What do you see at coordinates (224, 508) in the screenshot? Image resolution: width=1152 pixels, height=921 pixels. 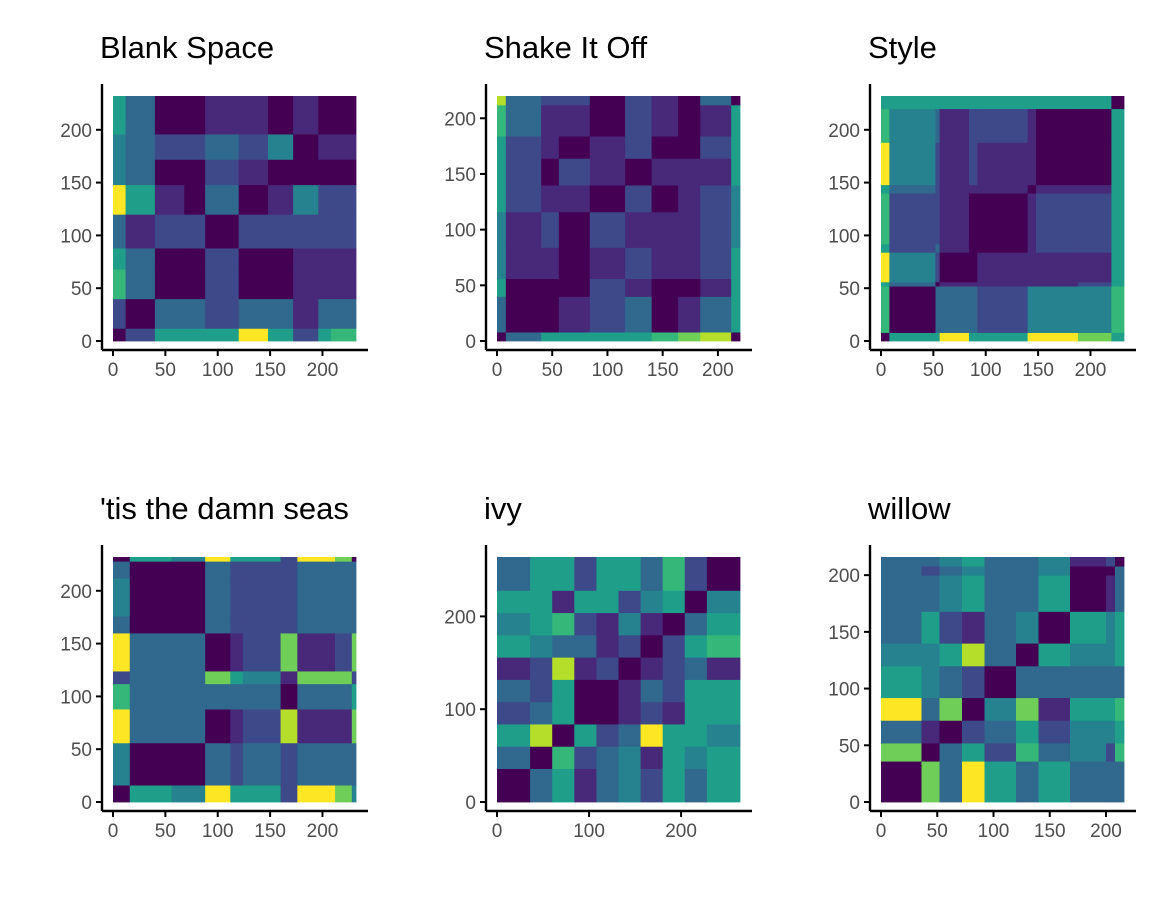 I see `chart-title: 'tis the damn seas` at bounding box center [224, 508].